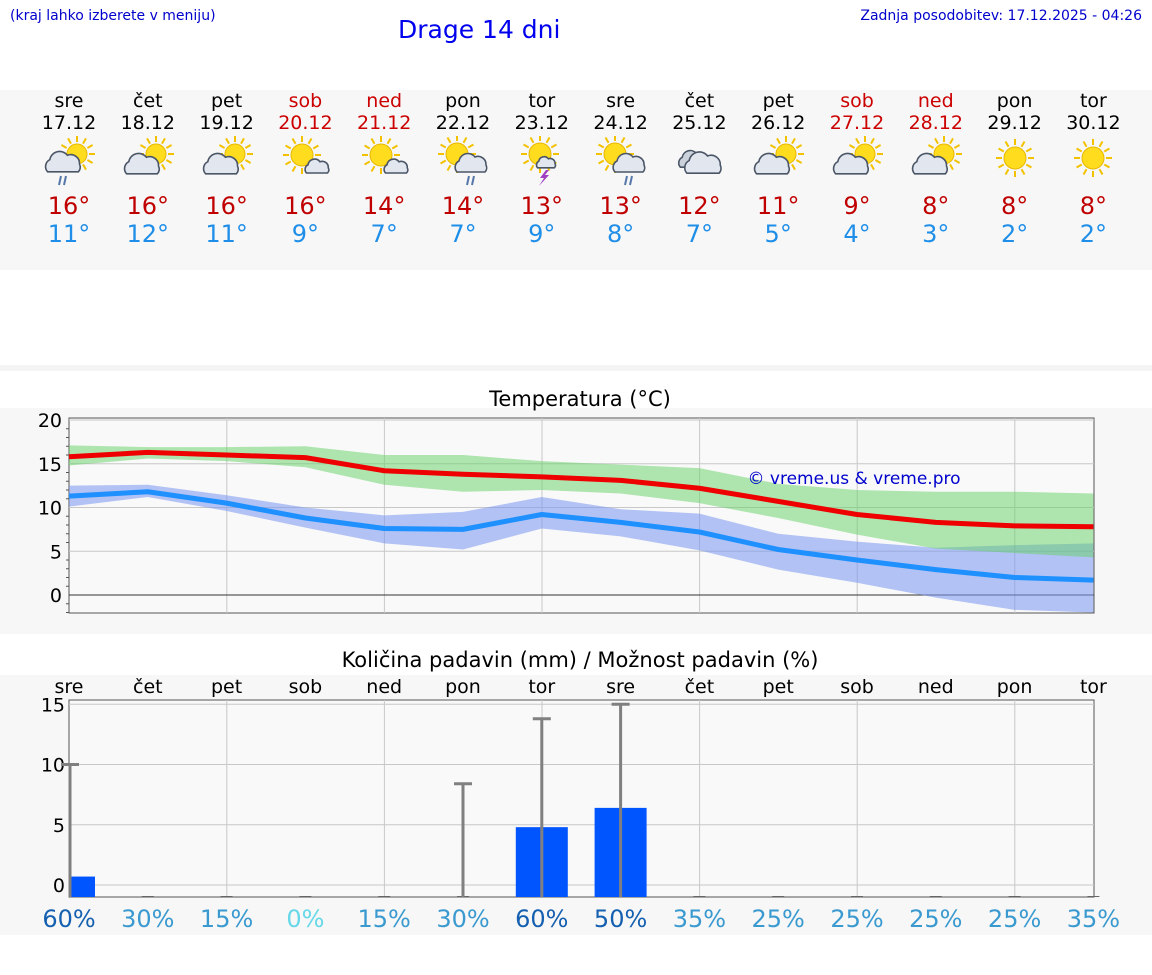 The image size is (1152, 975). What do you see at coordinates (778, 206) in the screenshot?
I see `forecast-max-temp: 11°` at bounding box center [778, 206].